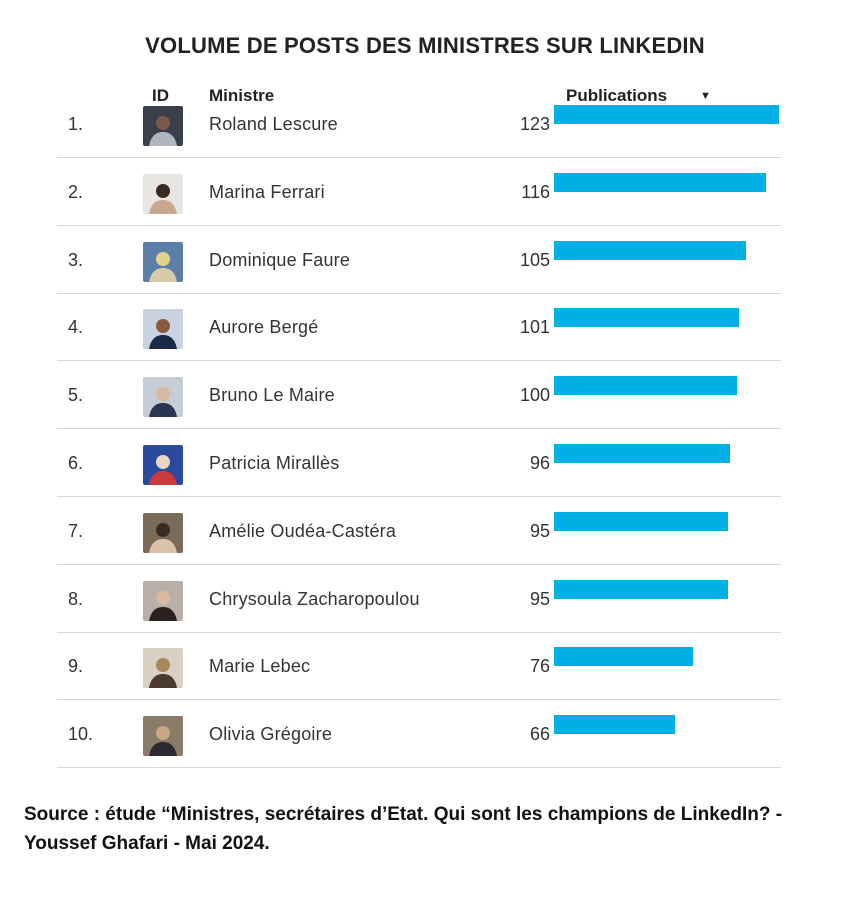 The height and width of the screenshot is (900, 850). What do you see at coordinates (617, 95) in the screenshot?
I see `column-header-publications: Publications` at bounding box center [617, 95].